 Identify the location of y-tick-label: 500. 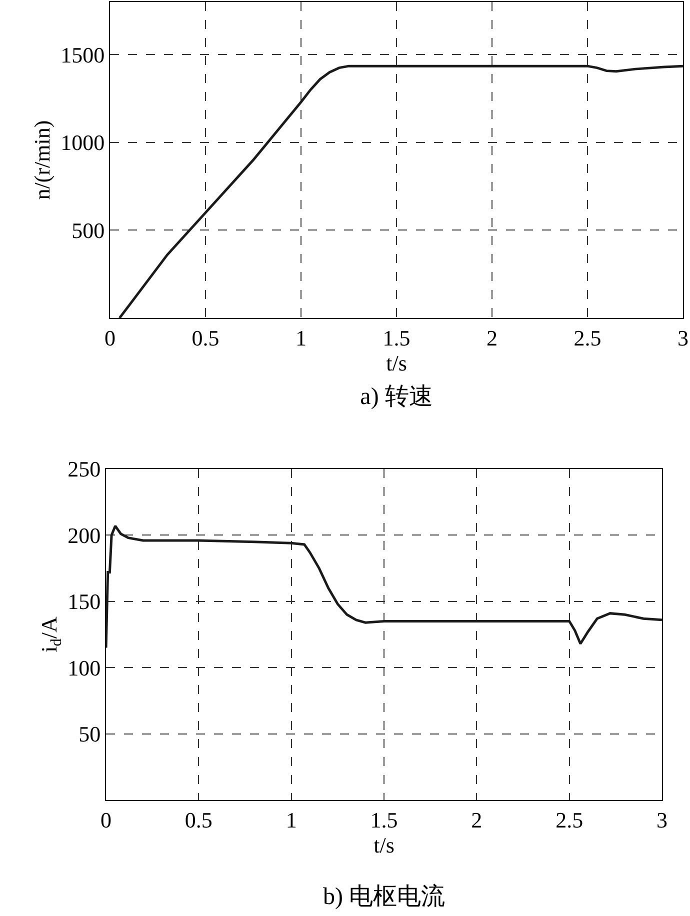
(88, 230).